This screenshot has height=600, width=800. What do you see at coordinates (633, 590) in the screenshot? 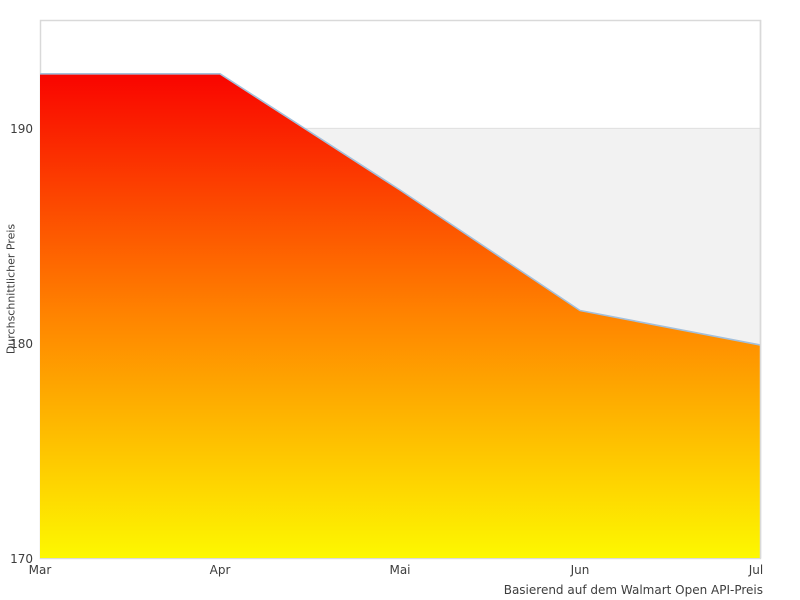
I see `chart-caption: Basierend auf dem Walmart Open API-Preis` at bounding box center [633, 590].